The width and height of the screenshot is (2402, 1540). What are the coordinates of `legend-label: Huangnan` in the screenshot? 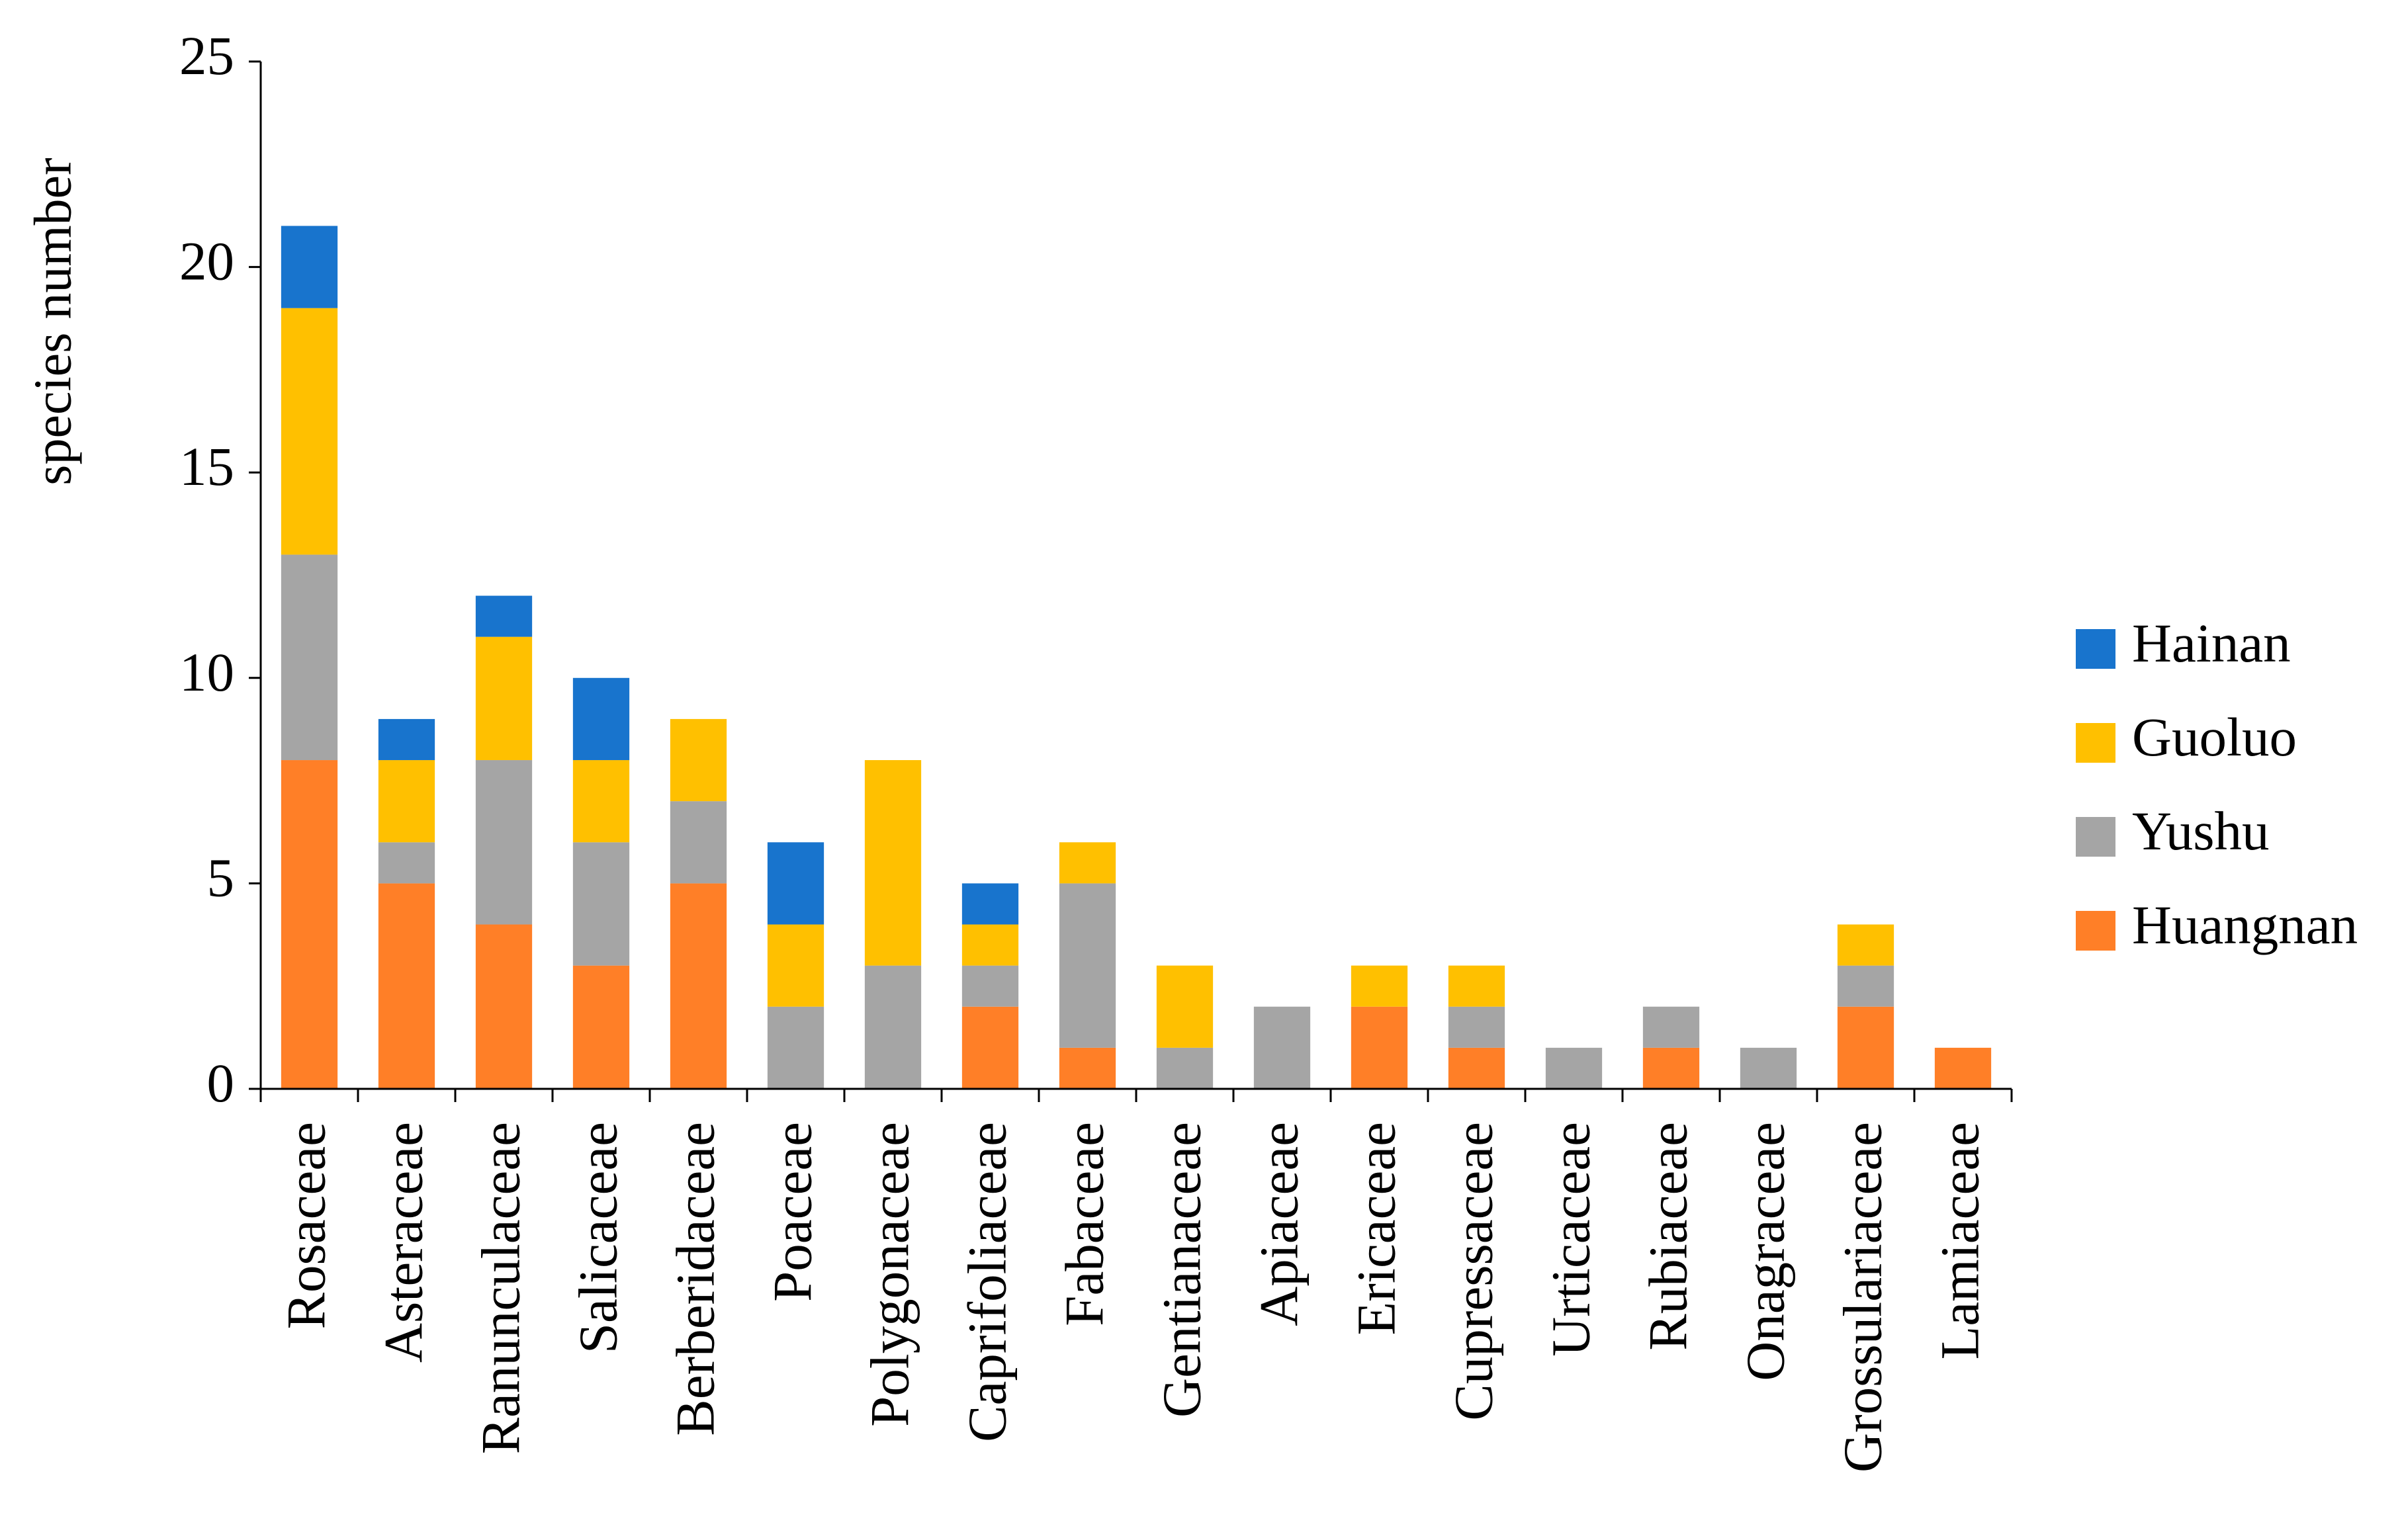 It's located at (2245, 924).